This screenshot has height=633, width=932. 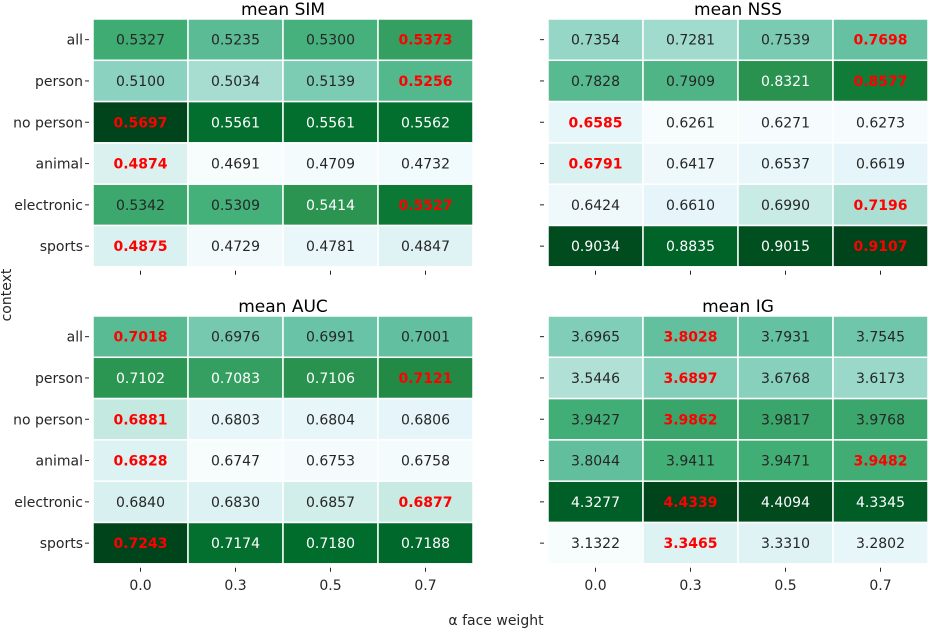 I want to click on cell-value-label: 0.5697, so click(x=140, y=123).